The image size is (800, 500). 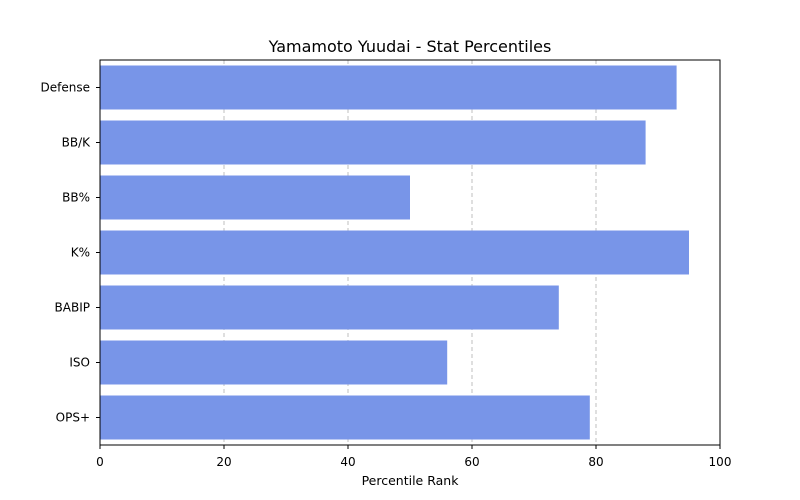 What do you see at coordinates (65, 88) in the screenshot?
I see `y-tick-label: Defense` at bounding box center [65, 88].